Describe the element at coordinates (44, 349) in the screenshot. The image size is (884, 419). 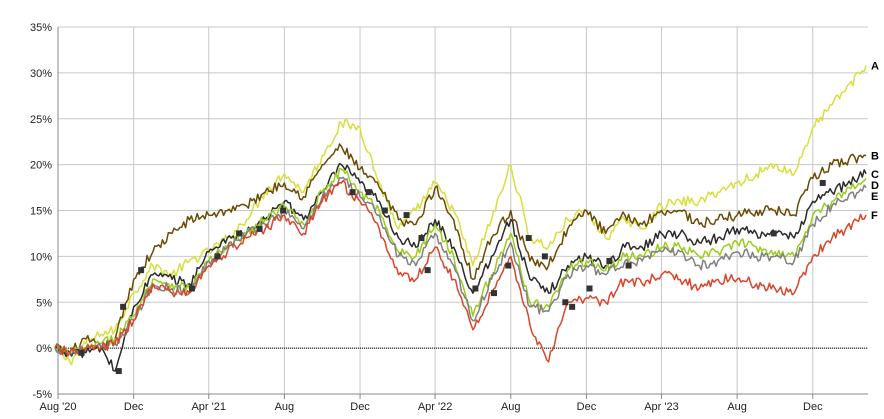
I see `y-tick-label: 0%` at that location.